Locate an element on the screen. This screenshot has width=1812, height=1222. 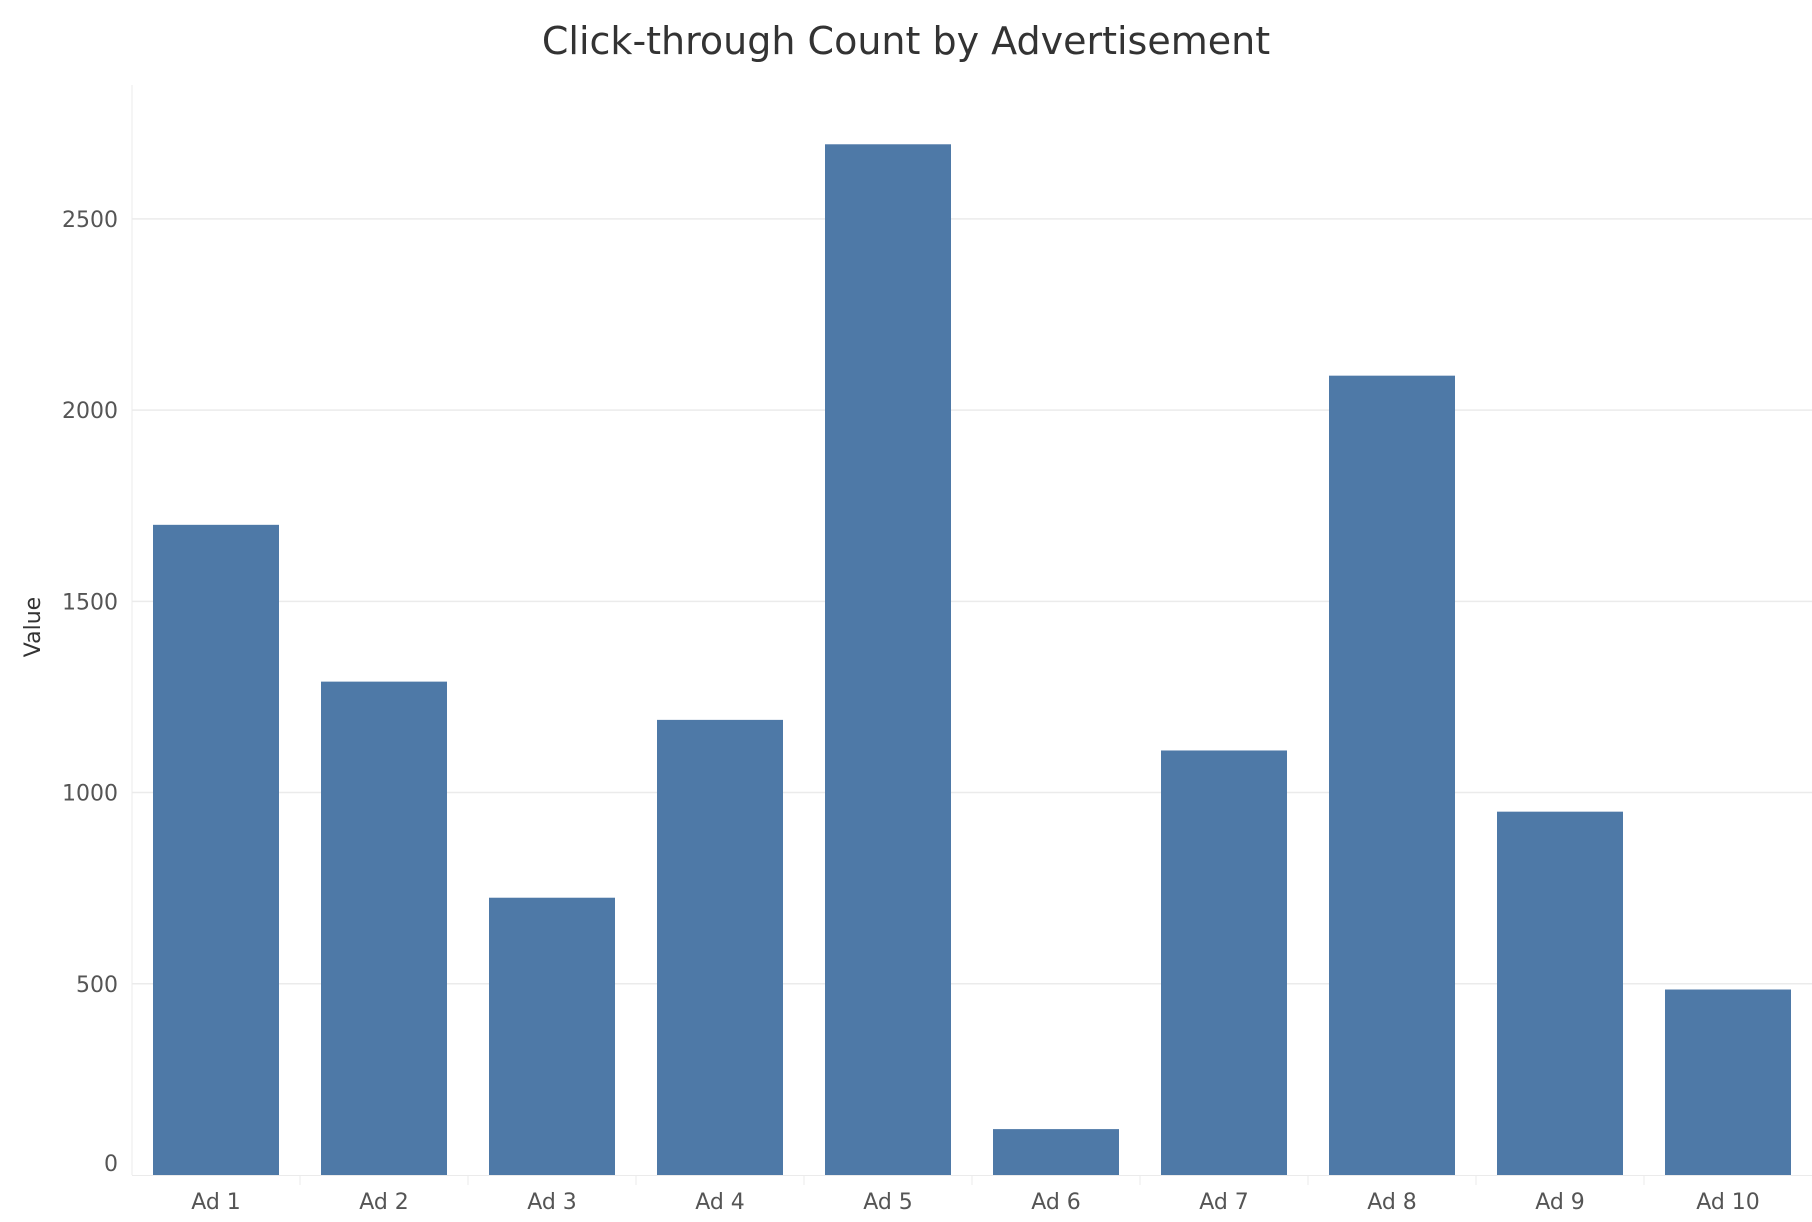
y-tick-label: 1500 is located at coordinates (90, 602).